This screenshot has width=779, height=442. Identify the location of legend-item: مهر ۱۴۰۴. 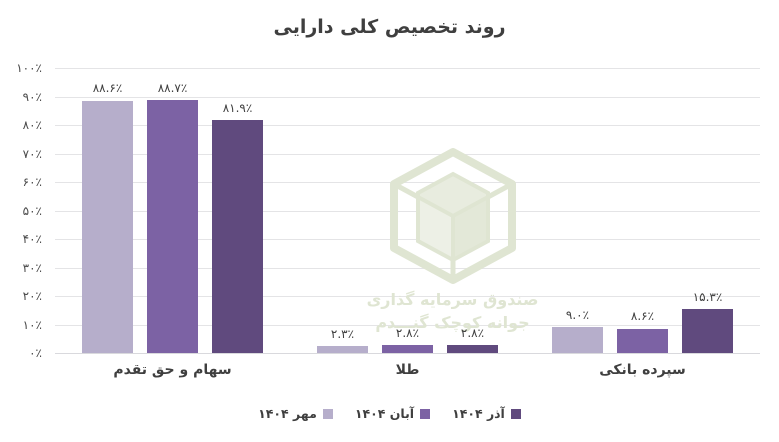
(295, 413).